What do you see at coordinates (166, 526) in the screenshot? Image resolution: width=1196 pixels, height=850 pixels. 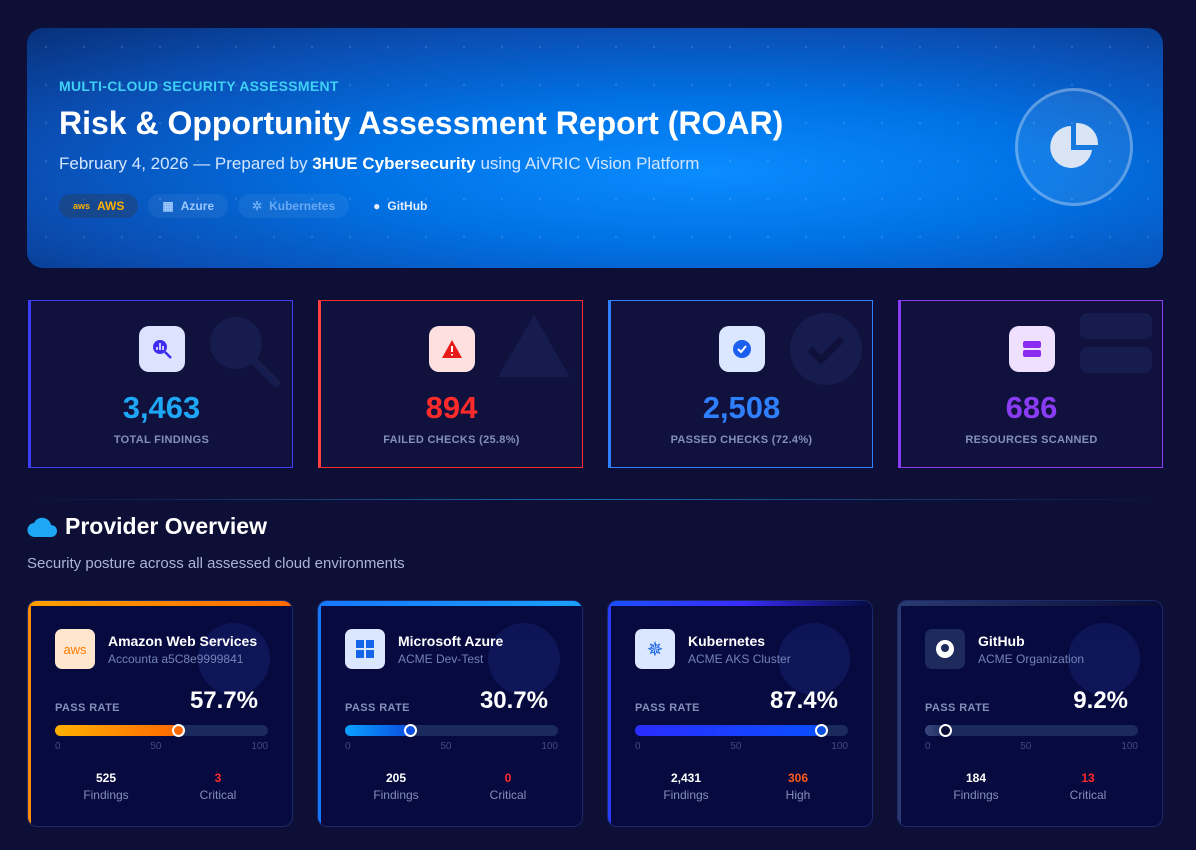 I see `section-title: Provider Overview` at bounding box center [166, 526].